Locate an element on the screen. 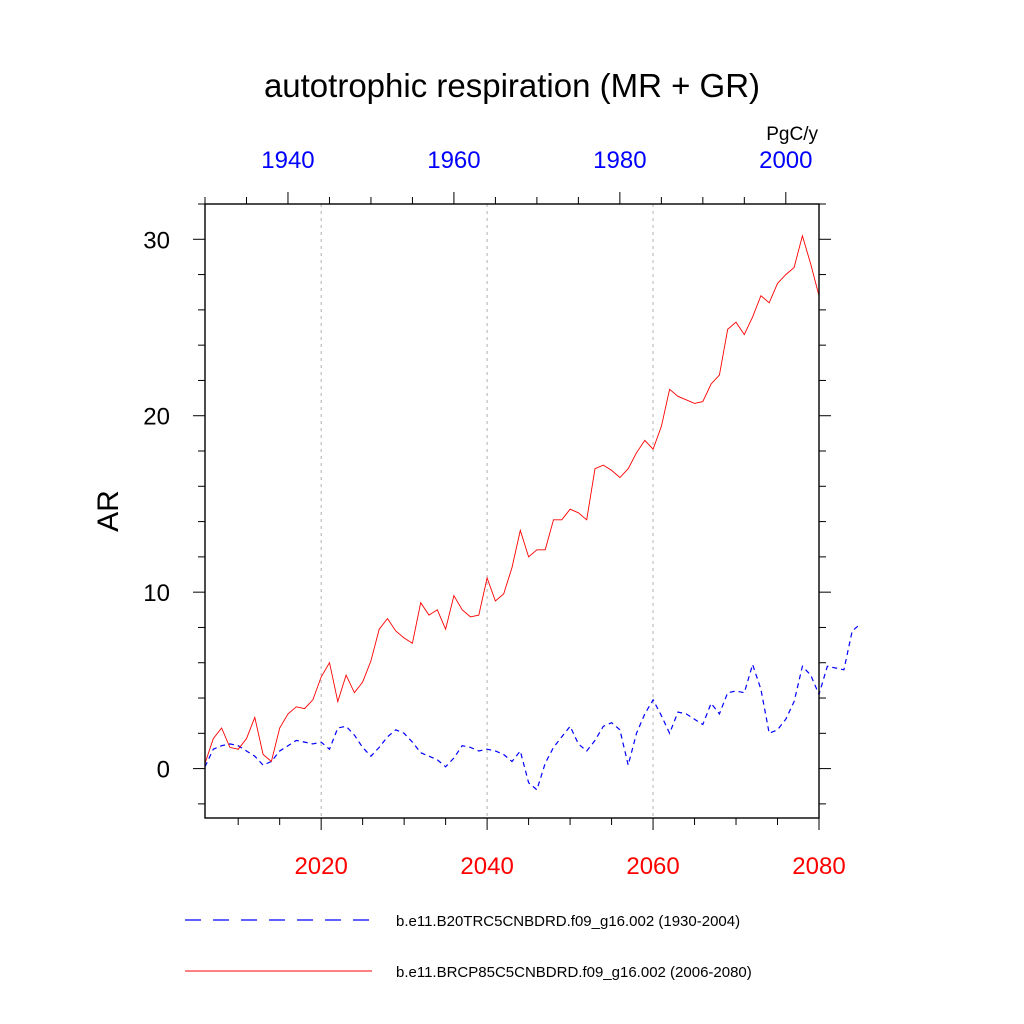 The width and height of the screenshot is (1024, 1024). x-top-label-2000: 2000 is located at coordinates (785, 160).